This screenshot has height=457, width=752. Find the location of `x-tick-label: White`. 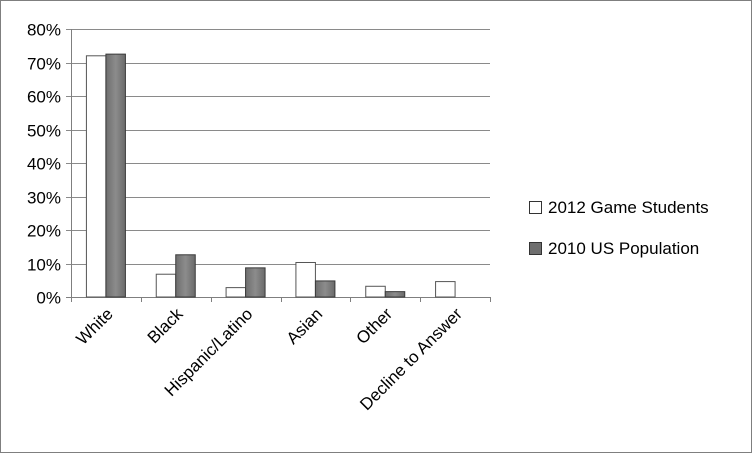

x-tick-label: White is located at coordinates (95, 326).